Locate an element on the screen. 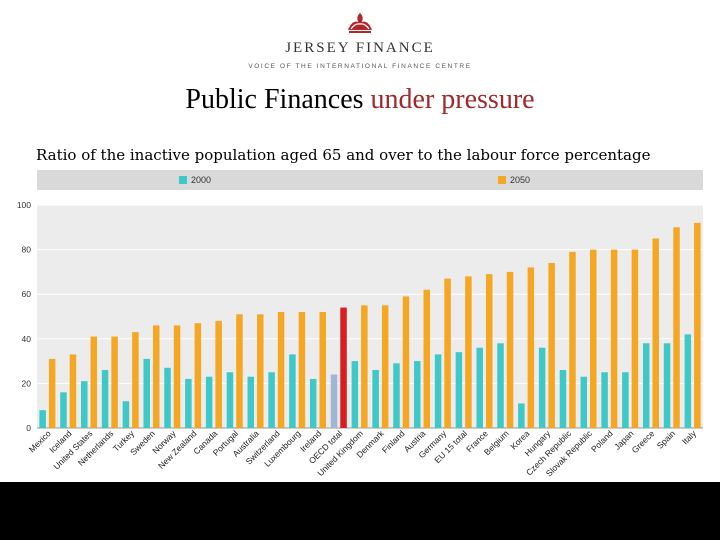 This screenshot has width=720, height=540. brand-name: JERSEY FINANCE is located at coordinates (360, 48).